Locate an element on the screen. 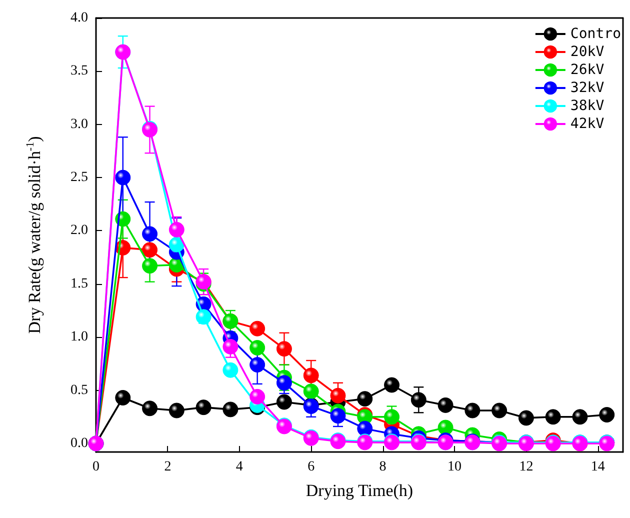 The height and width of the screenshot is (518, 630). legend-label: 42kV is located at coordinates (587, 124).